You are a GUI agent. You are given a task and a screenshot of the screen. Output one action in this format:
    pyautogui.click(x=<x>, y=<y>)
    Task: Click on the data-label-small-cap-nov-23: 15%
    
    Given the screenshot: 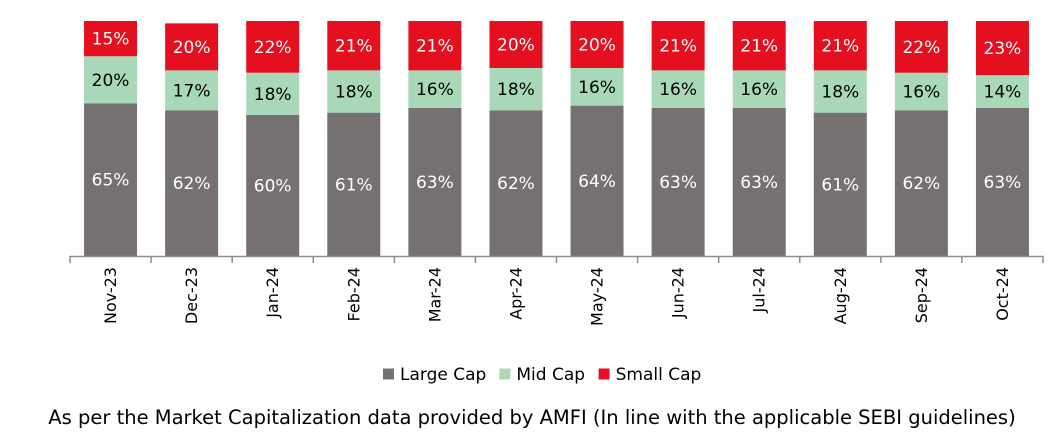 What is the action you would take?
    pyautogui.click(x=111, y=40)
    